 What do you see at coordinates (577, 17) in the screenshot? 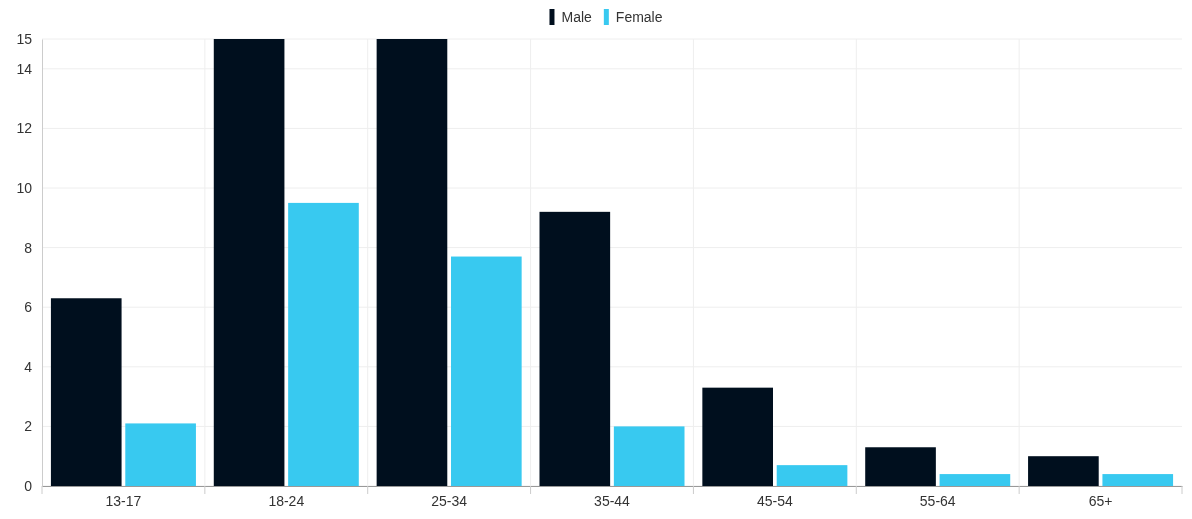
I see `legend-label: Male` at bounding box center [577, 17].